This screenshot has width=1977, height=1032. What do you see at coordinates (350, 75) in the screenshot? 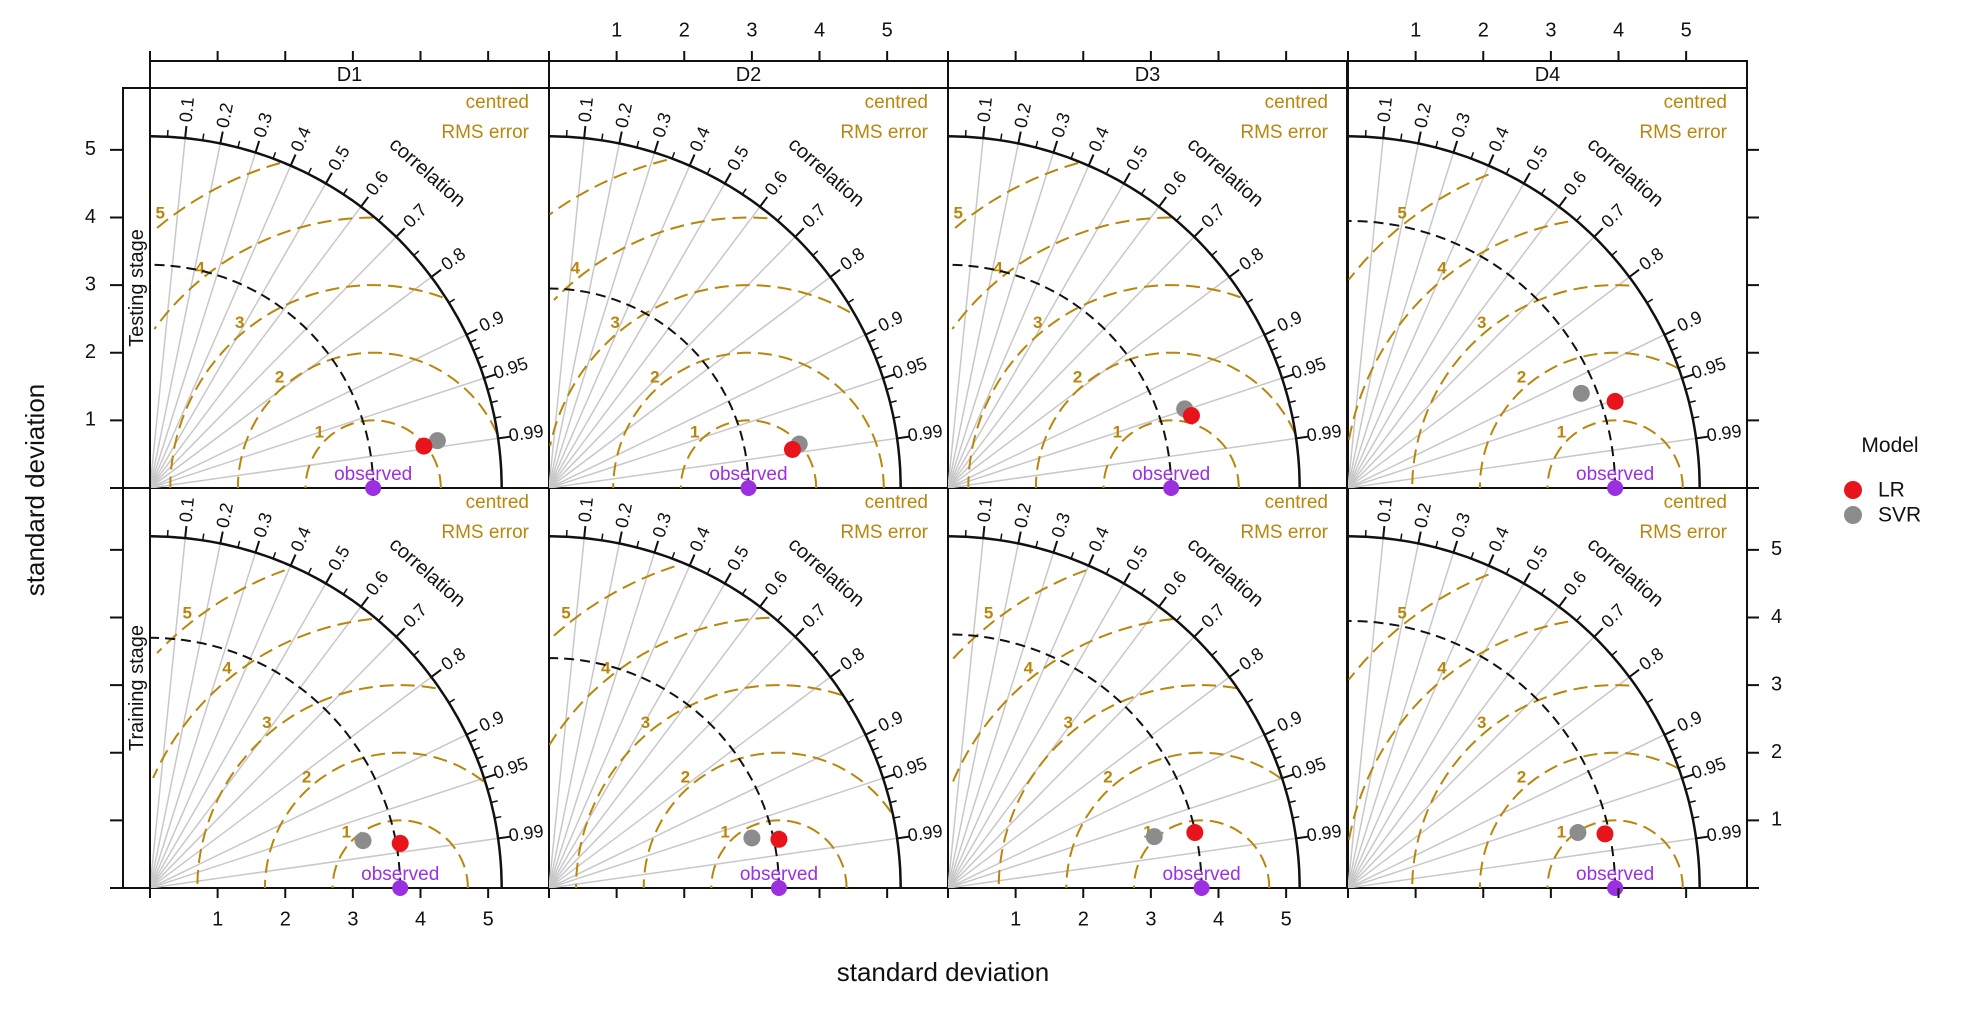
I see `strip-label-d1: D1` at bounding box center [350, 75].